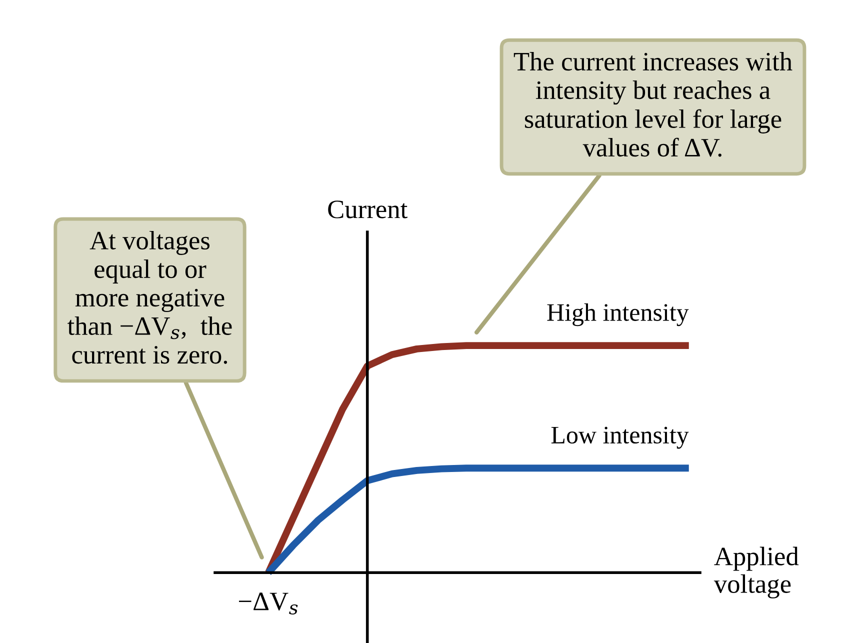 This screenshot has height=643, width=866. I want to click on text: The current increases with intensity but reaches a saturation level for large values of ΔV., so click(653, 104).